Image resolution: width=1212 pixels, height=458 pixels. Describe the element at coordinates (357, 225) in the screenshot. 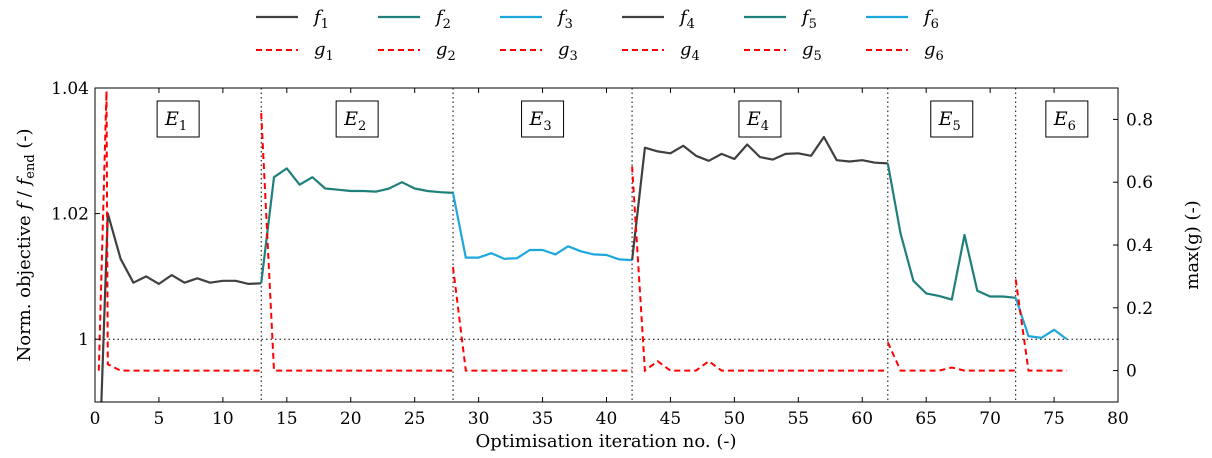

I see `series-f2` at that location.